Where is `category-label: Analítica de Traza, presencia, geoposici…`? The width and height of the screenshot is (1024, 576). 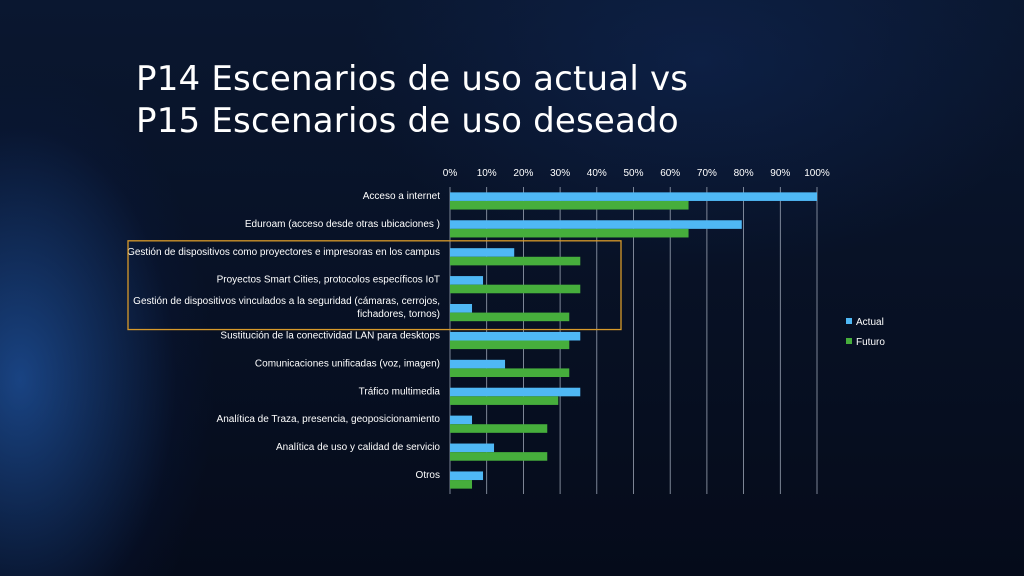 category-label: Analítica de Traza, presencia, geoposici… is located at coordinates (329, 419).